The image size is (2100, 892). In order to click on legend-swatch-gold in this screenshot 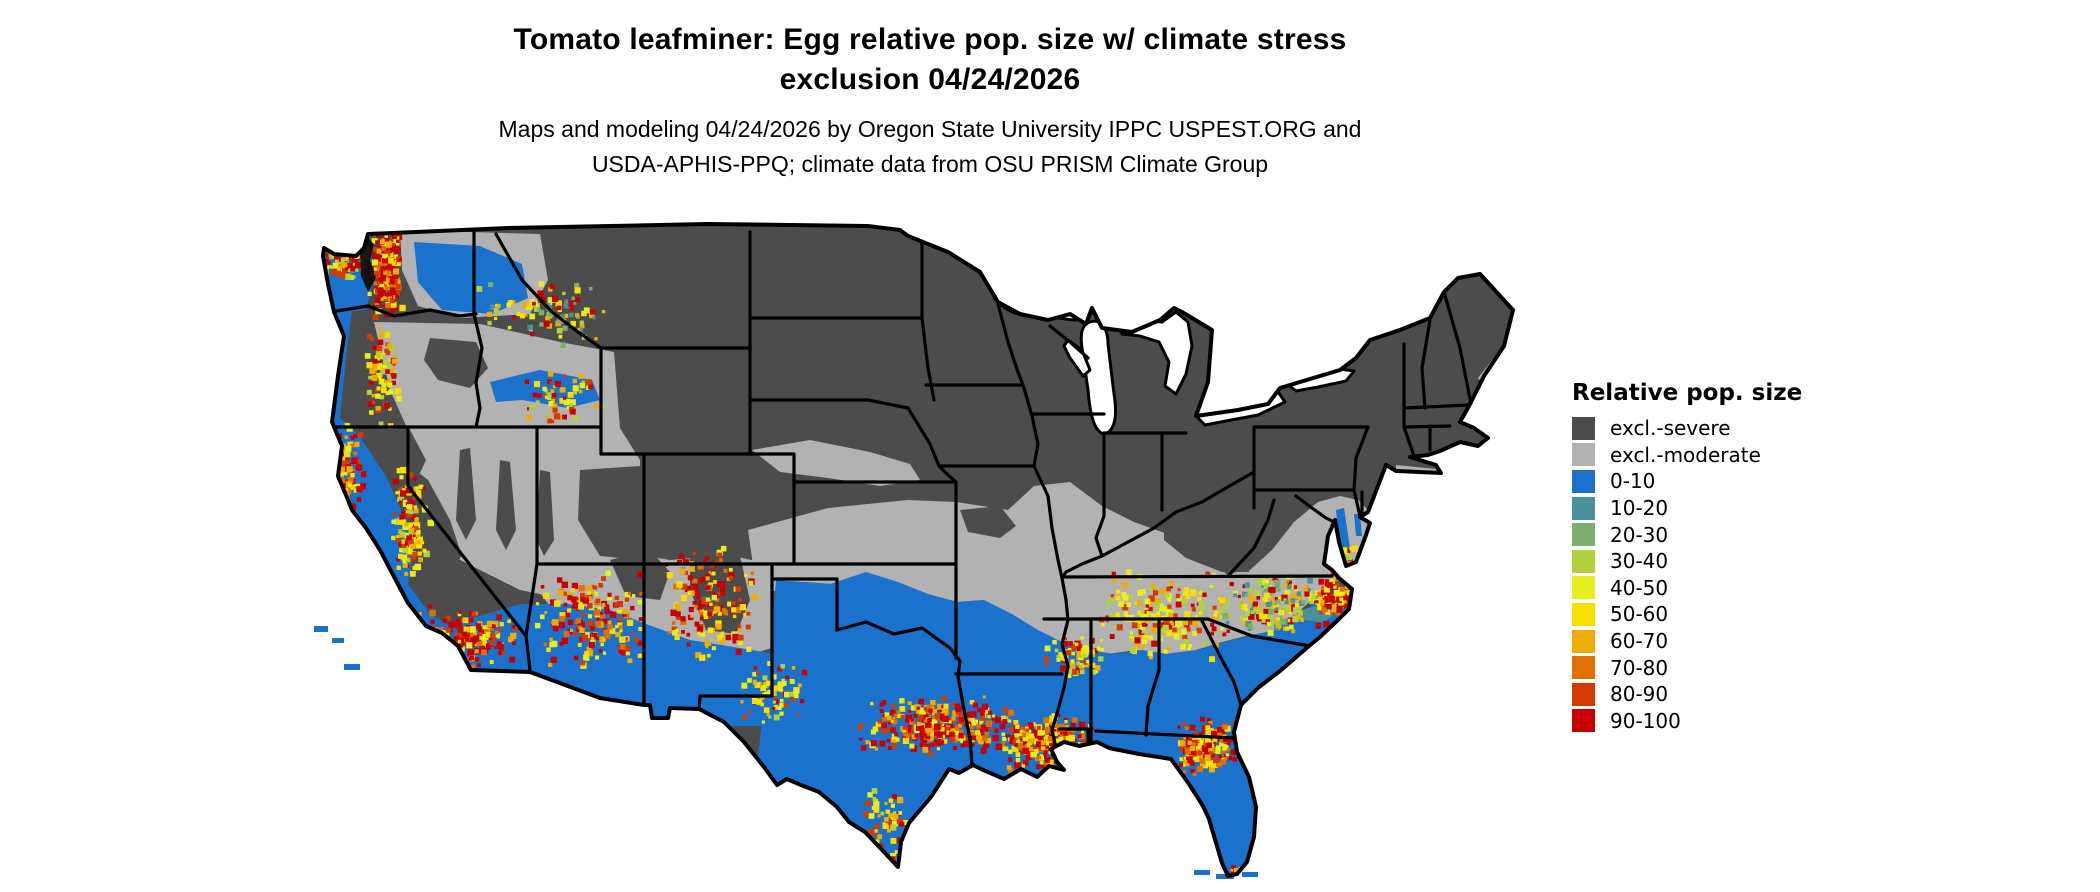, I will do `click(1583, 614)`.